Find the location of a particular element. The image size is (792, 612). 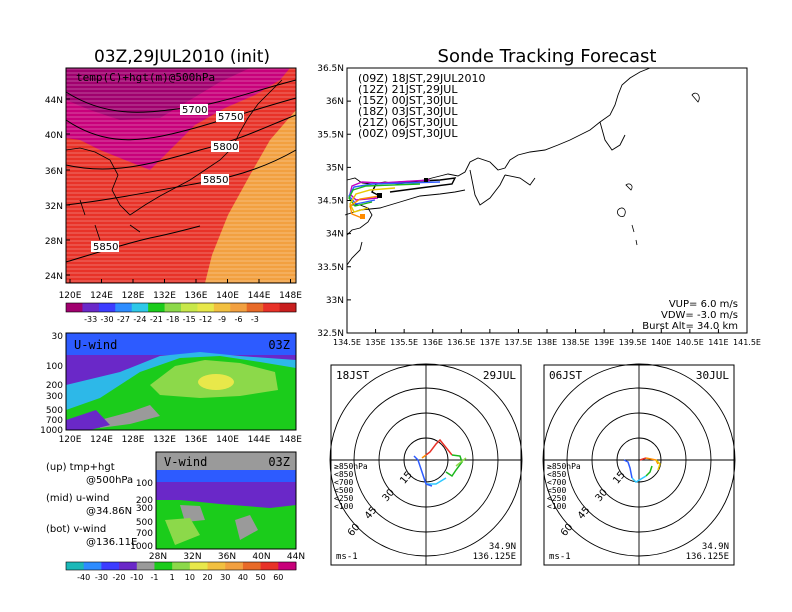

track-ytick-label: 36N is located at coordinates (335, 102).